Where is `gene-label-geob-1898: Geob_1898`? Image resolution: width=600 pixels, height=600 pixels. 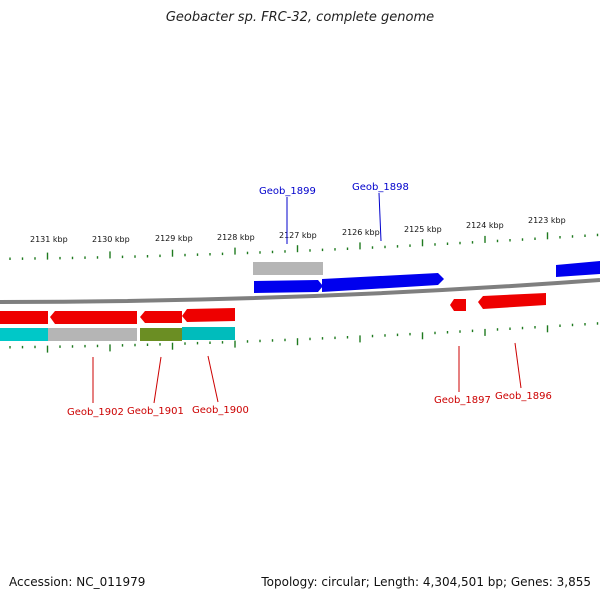 gene-label-geob-1898: Geob_1898 is located at coordinates (380, 187).